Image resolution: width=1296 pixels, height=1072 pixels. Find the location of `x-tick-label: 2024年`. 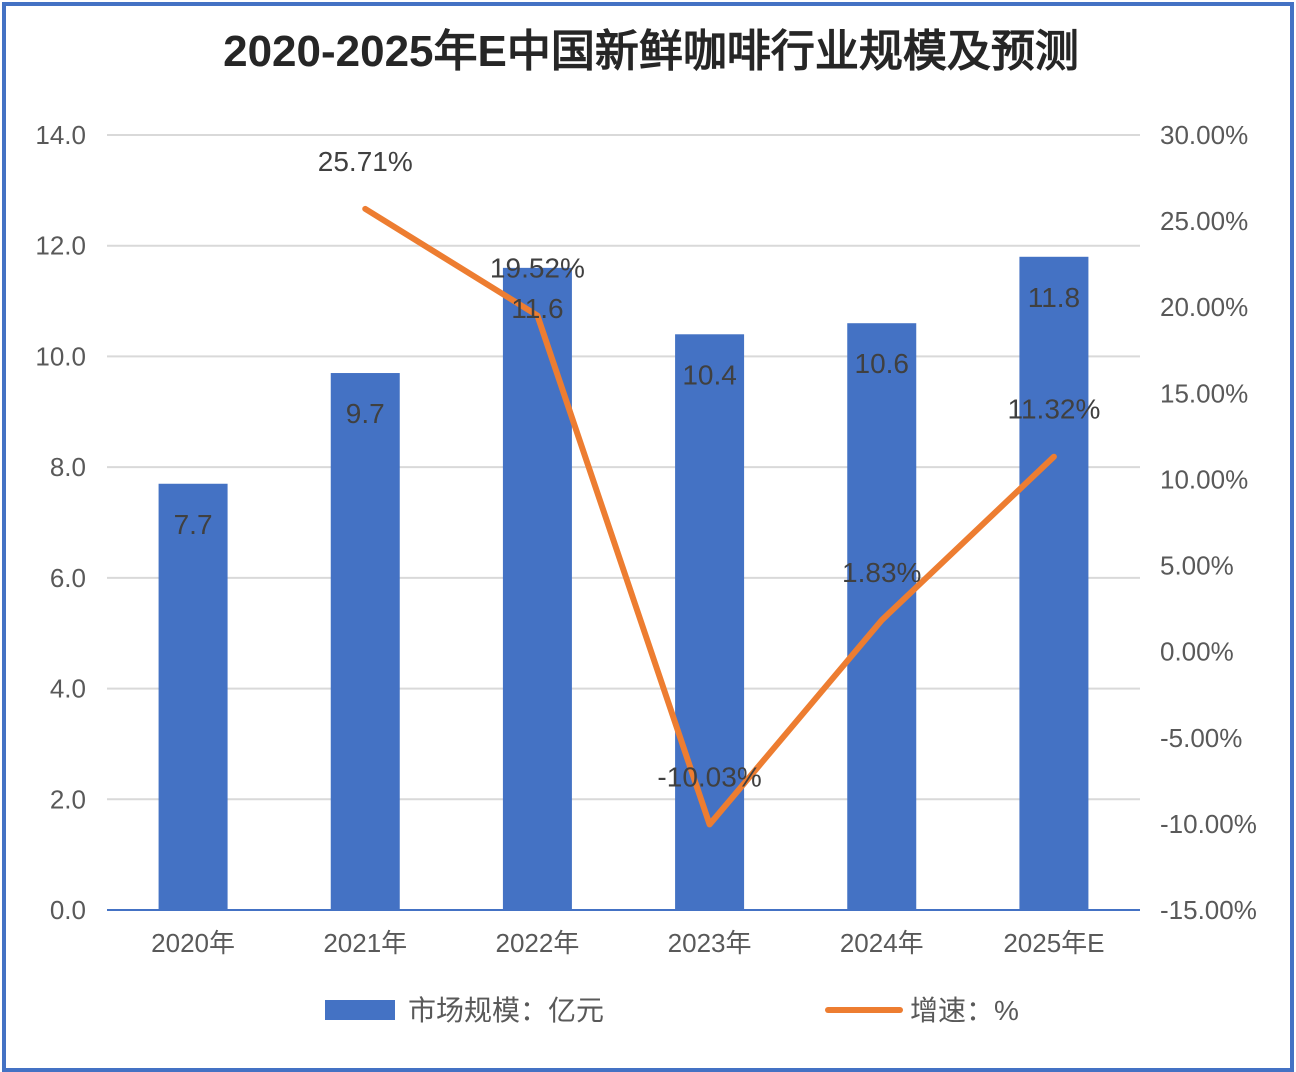

x-tick-label: 2024年 is located at coordinates (882, 943).